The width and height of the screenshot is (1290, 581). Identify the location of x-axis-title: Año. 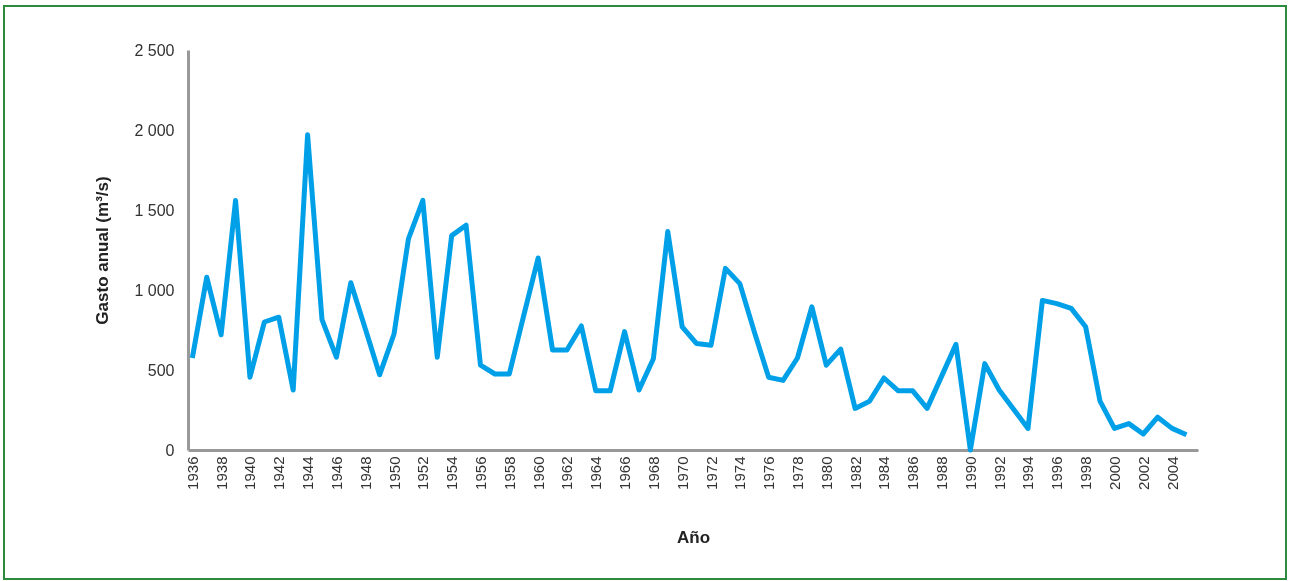
(693, 537).